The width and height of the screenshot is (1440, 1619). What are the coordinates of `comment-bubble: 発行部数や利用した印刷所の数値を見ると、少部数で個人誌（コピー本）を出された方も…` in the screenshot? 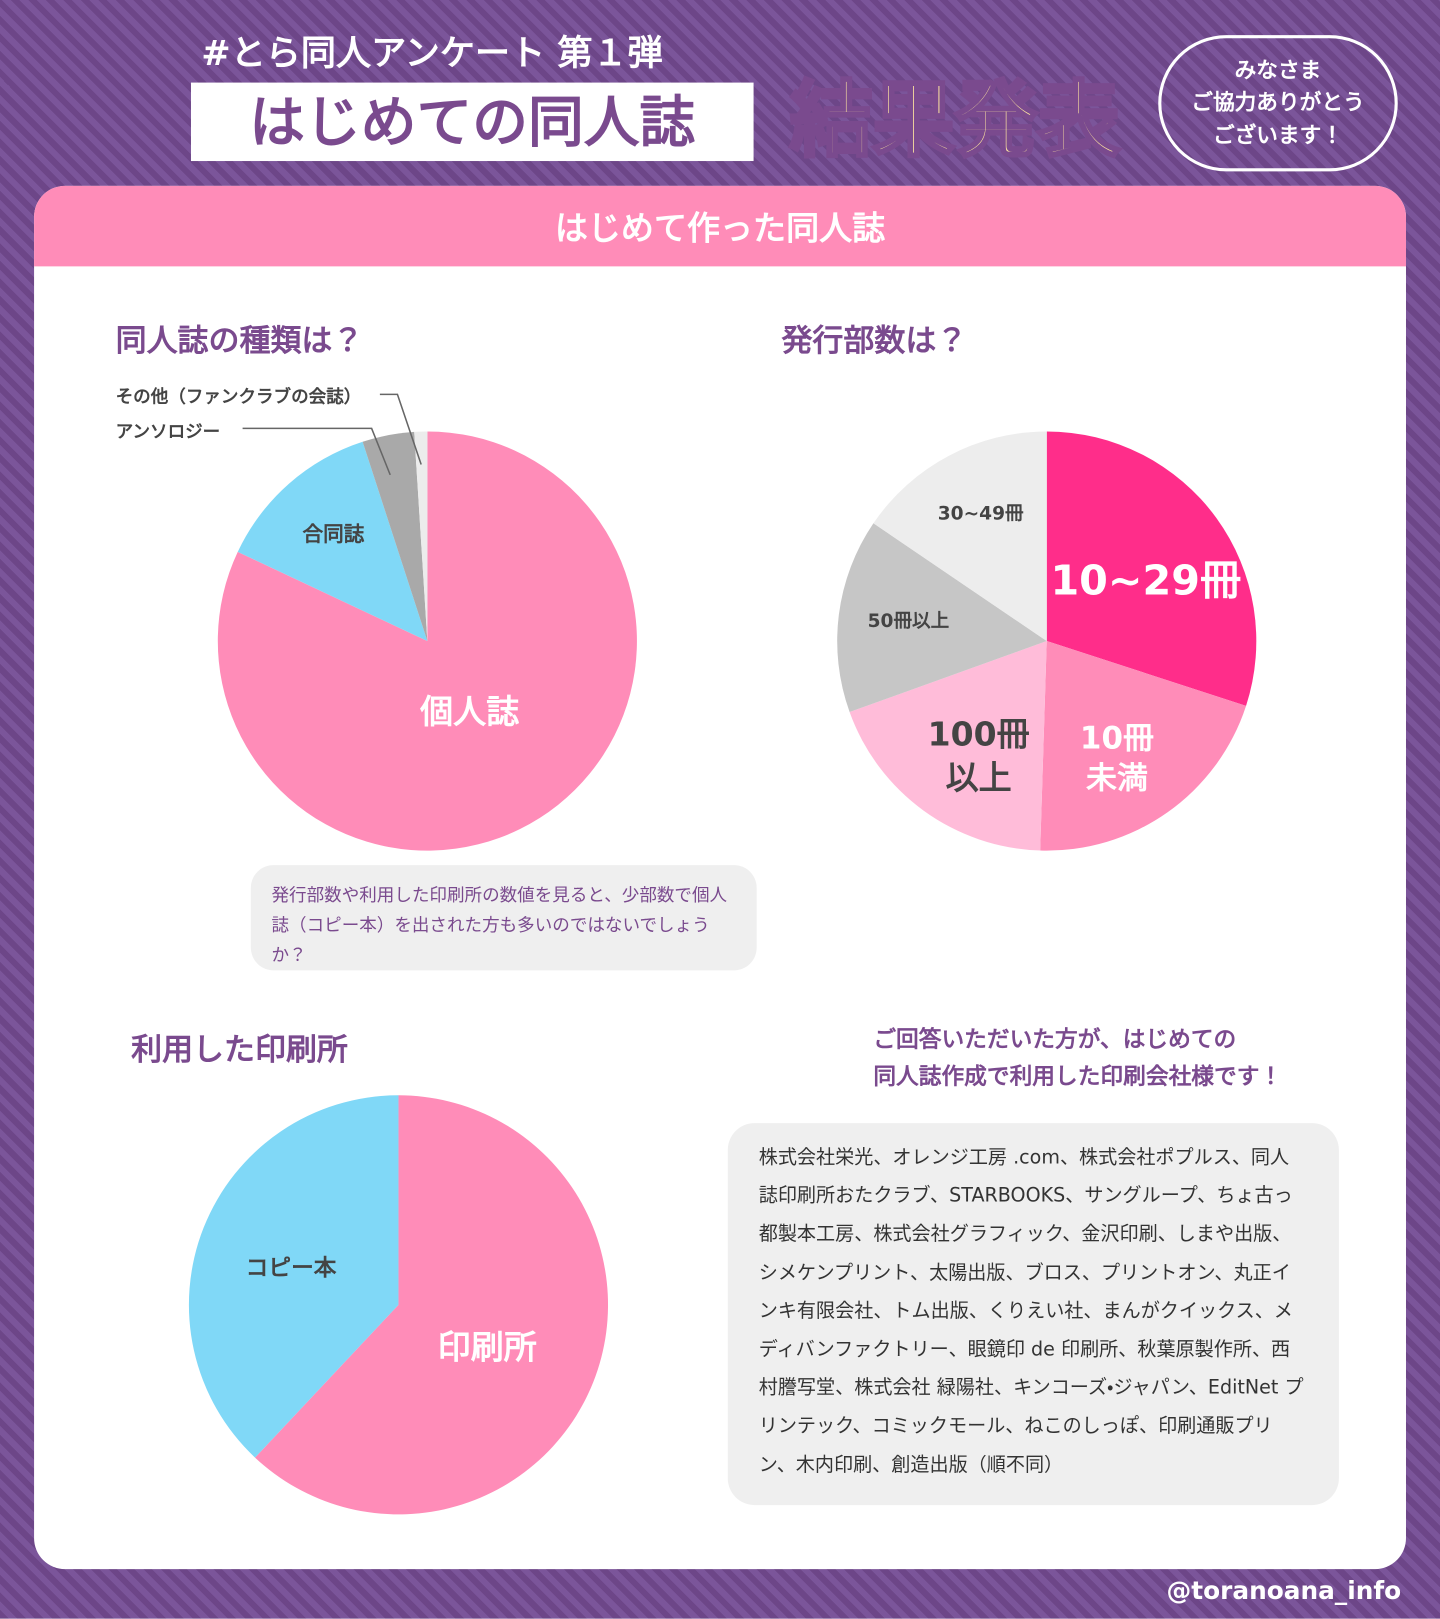 It's located at (503, 918).